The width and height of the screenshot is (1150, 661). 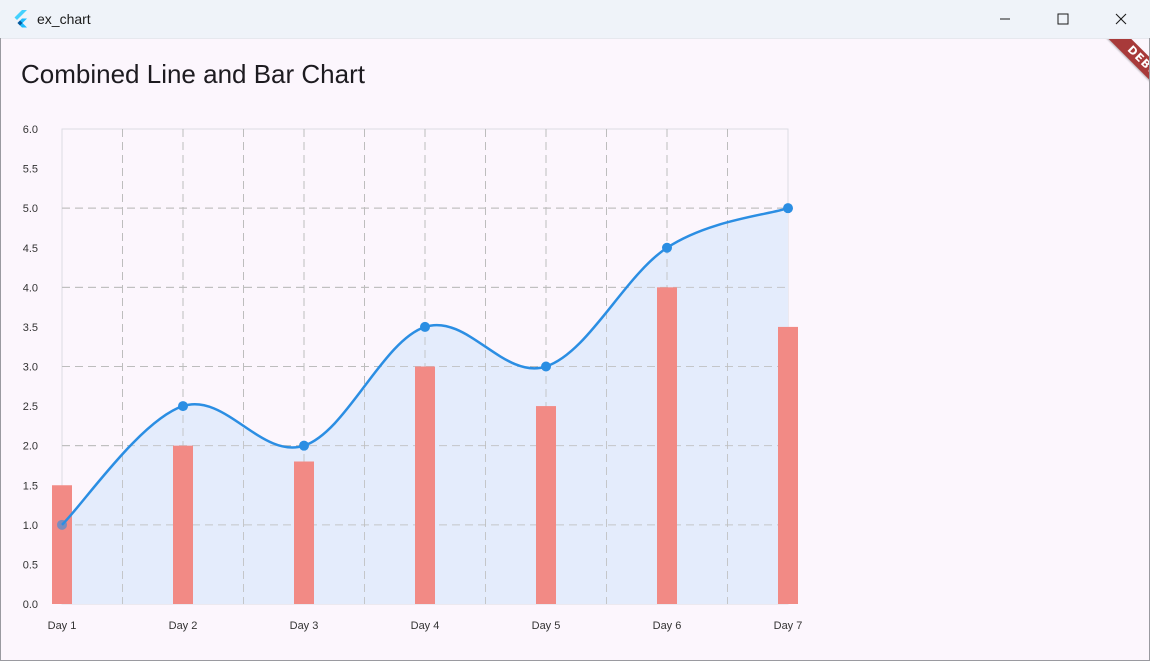 I want to click on y-tick-label: 5.0, so click(x=30, y=209).